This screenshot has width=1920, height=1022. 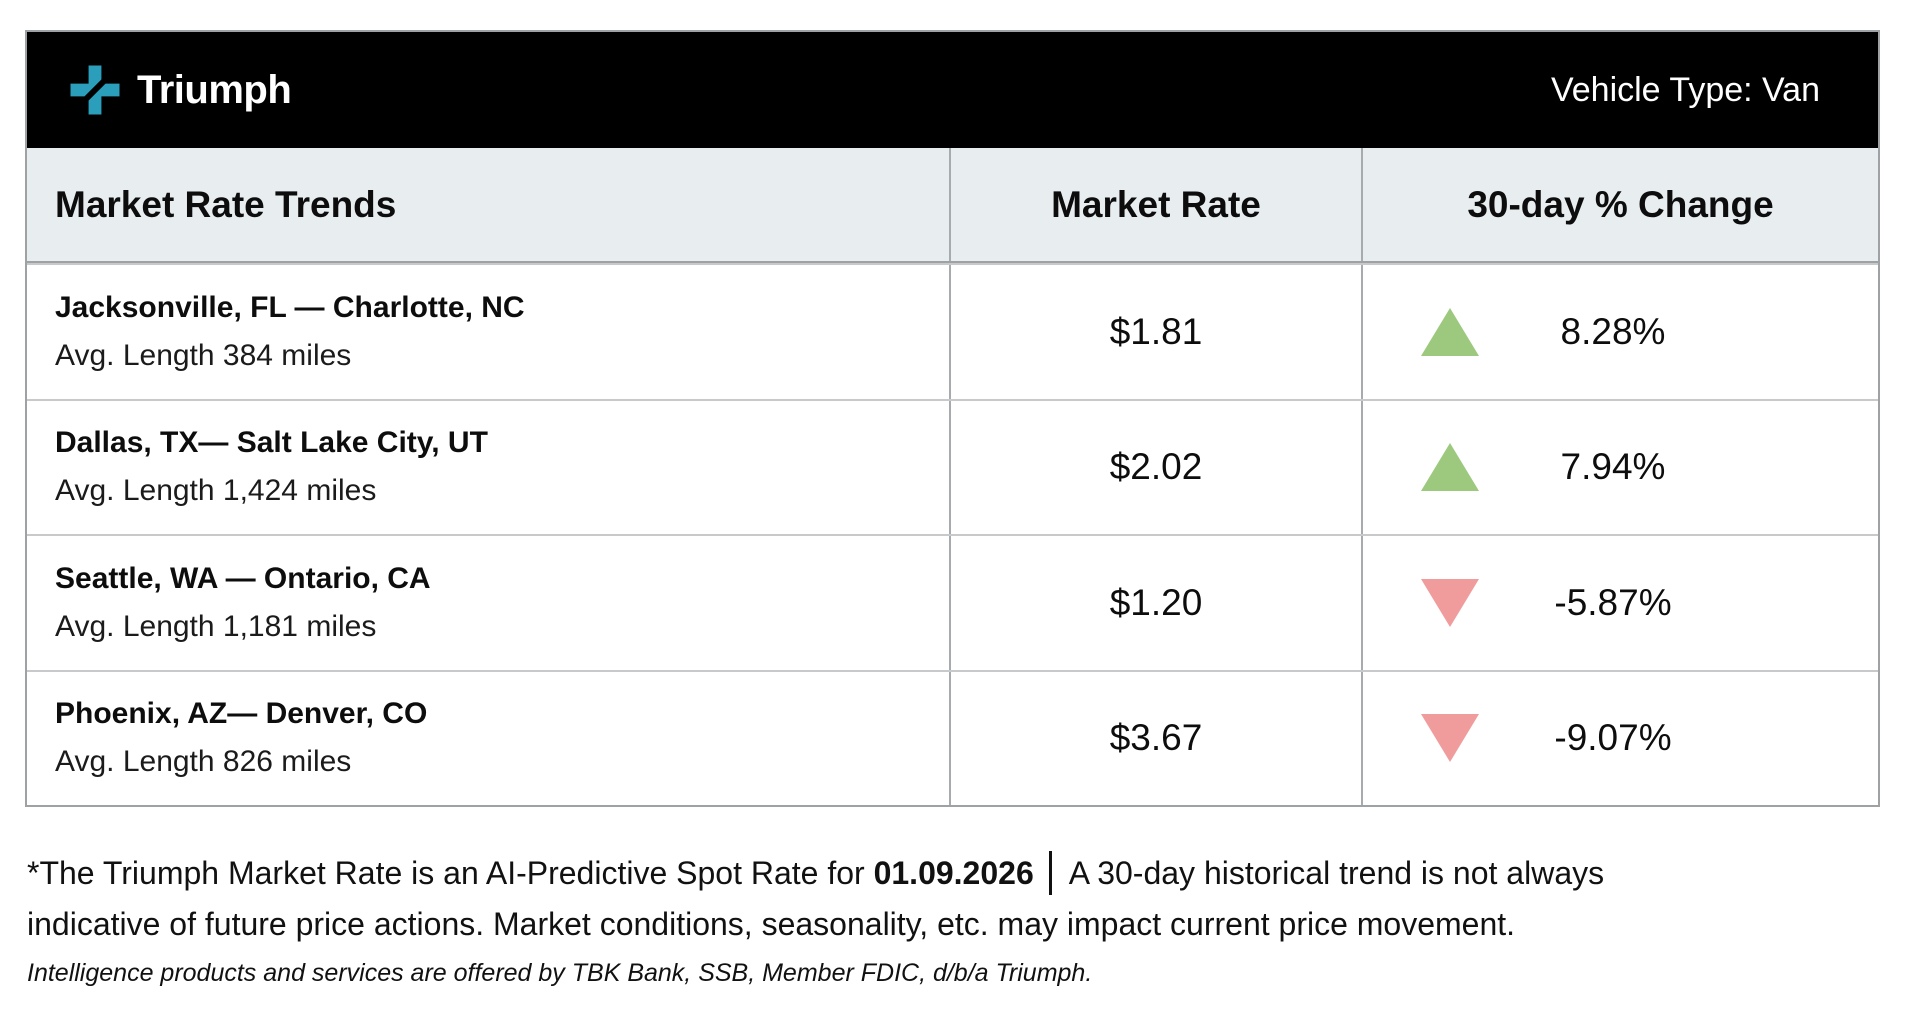 What do you see at coordinates (1613, 331) in the screenshot?
I see `change-value: 8.28%` at bounding box center [1613, 331].